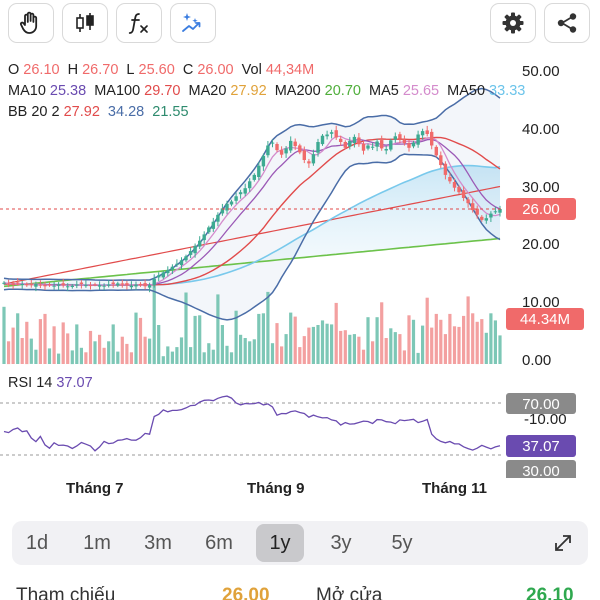 This screenshot has height=600, width=600. I want to click on x-axis-label: Tháng 11, so click(455, 488).